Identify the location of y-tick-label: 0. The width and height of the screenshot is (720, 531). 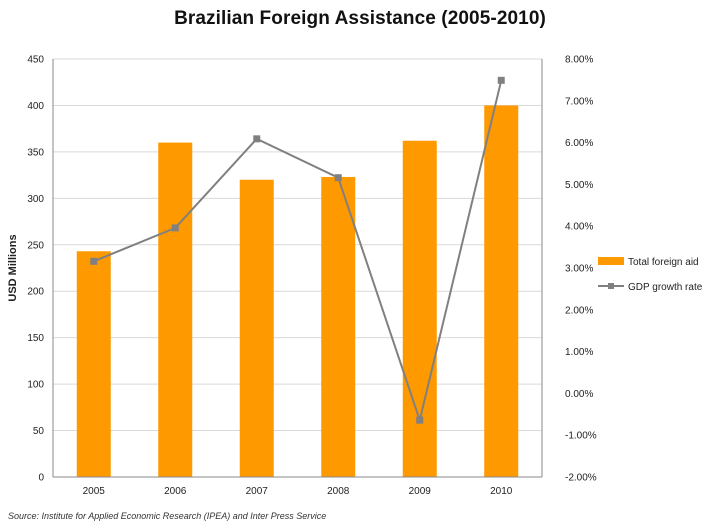
(41, 478).